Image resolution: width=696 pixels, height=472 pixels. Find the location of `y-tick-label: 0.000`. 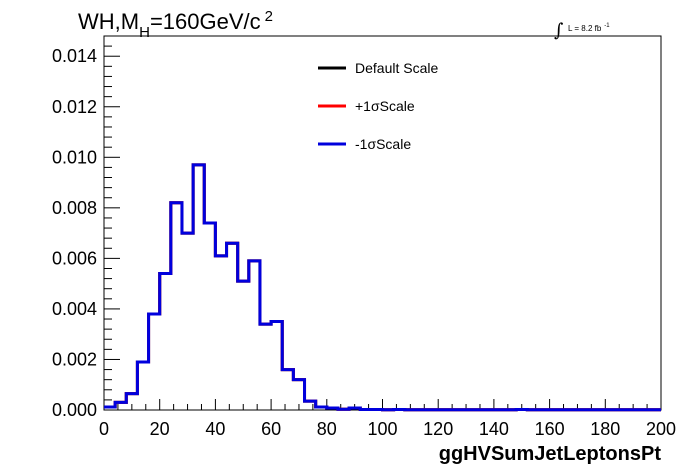

y-tick-label: 0.000 is located at coordinates (74, 410).